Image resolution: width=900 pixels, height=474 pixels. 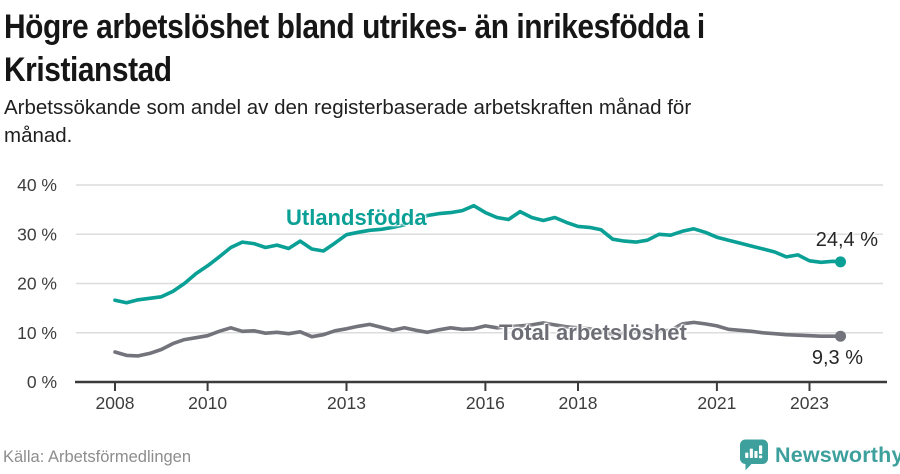 I want to click on newsworthy-logo: Newsworthy, so click(x=819, y=455).